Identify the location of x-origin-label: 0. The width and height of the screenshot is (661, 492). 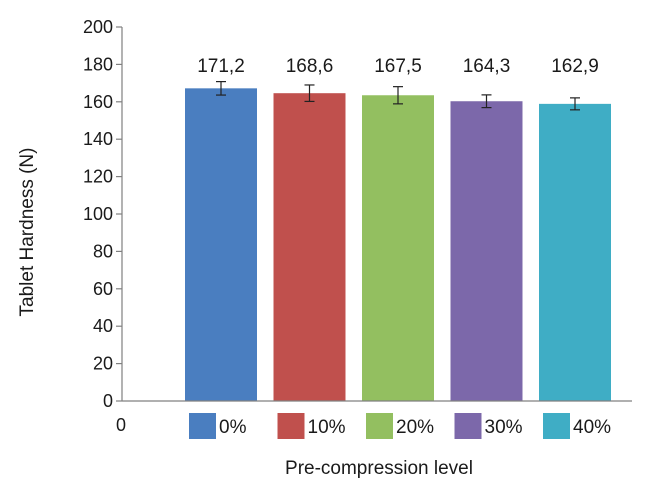
(121, 425).